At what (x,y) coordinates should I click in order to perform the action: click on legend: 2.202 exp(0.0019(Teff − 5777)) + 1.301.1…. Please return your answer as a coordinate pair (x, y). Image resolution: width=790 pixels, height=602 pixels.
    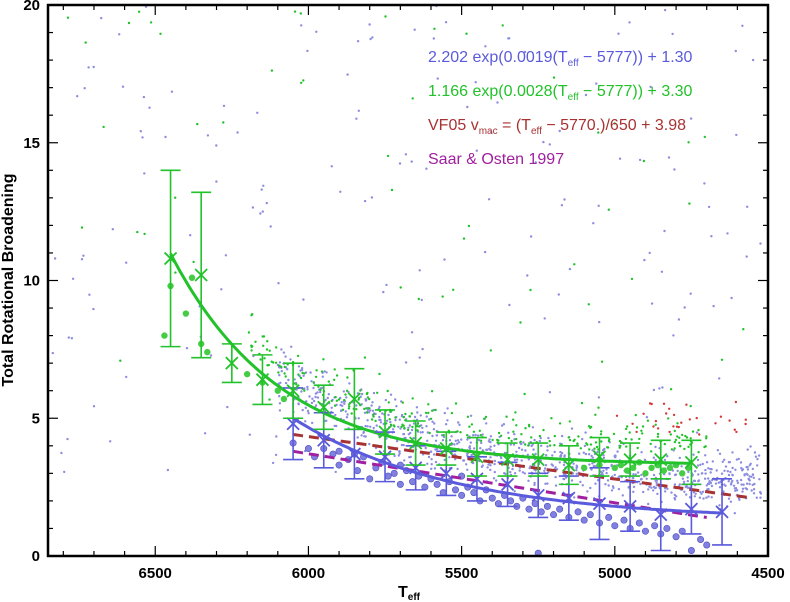
    Looking at the image, I should click on (560, 108).